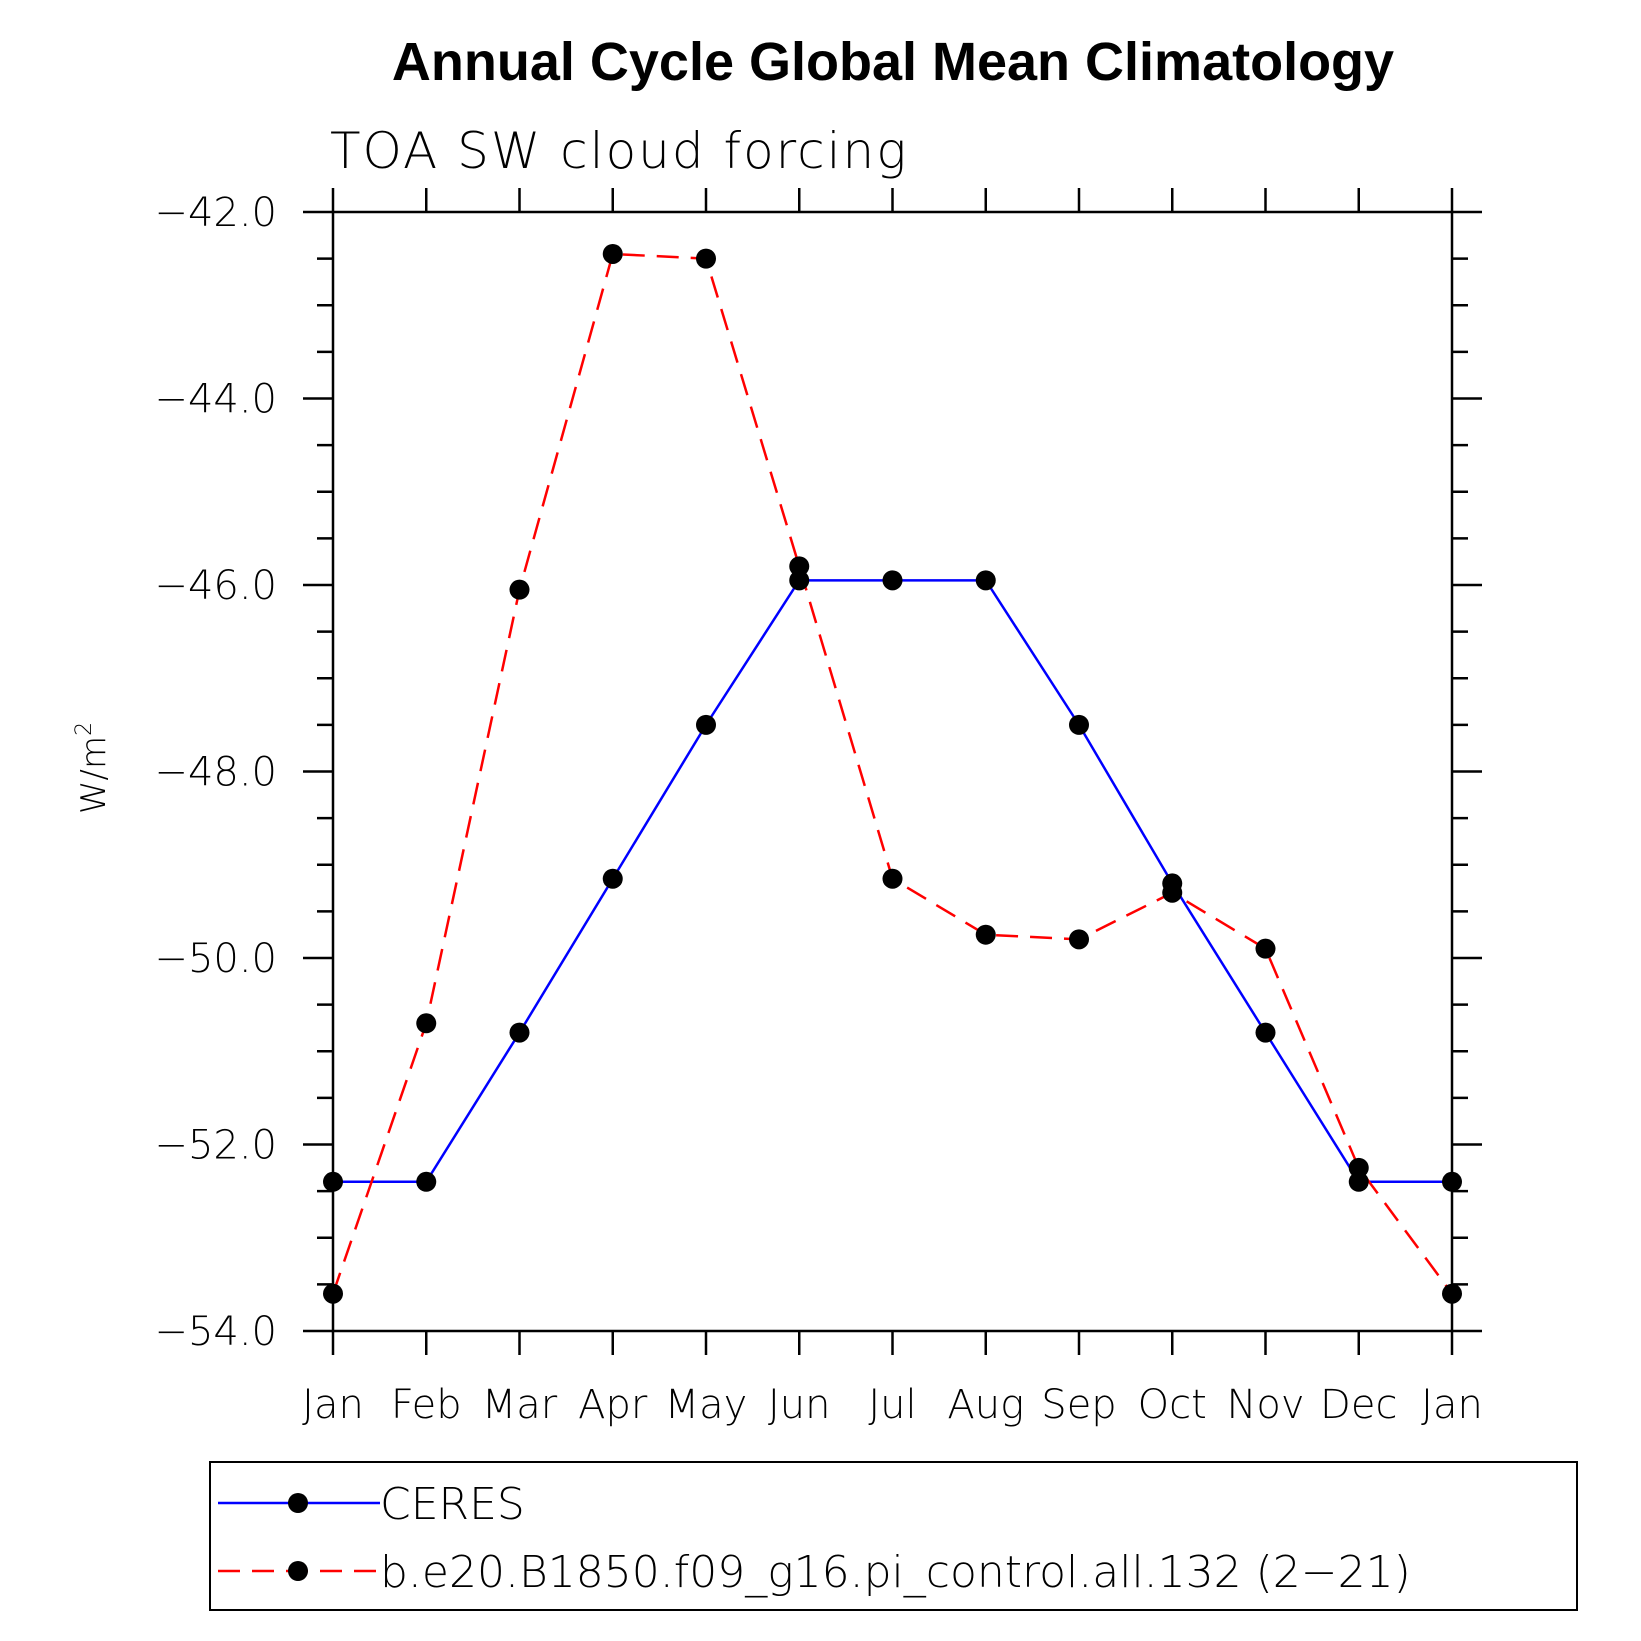 The image size is (1641, 1641). Describe the element at coordinates (298, 1503) in the screenshot. I see `legend-marker-ceres` at that location.